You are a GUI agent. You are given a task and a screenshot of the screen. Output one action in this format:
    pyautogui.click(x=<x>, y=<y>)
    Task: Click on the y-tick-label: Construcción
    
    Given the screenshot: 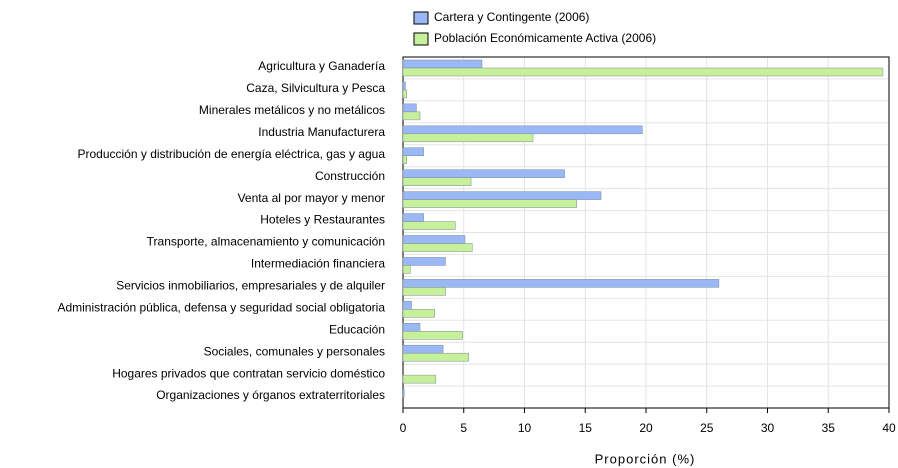 What is the action you would take?
    pyautogui.click(x=350, y=176)
    